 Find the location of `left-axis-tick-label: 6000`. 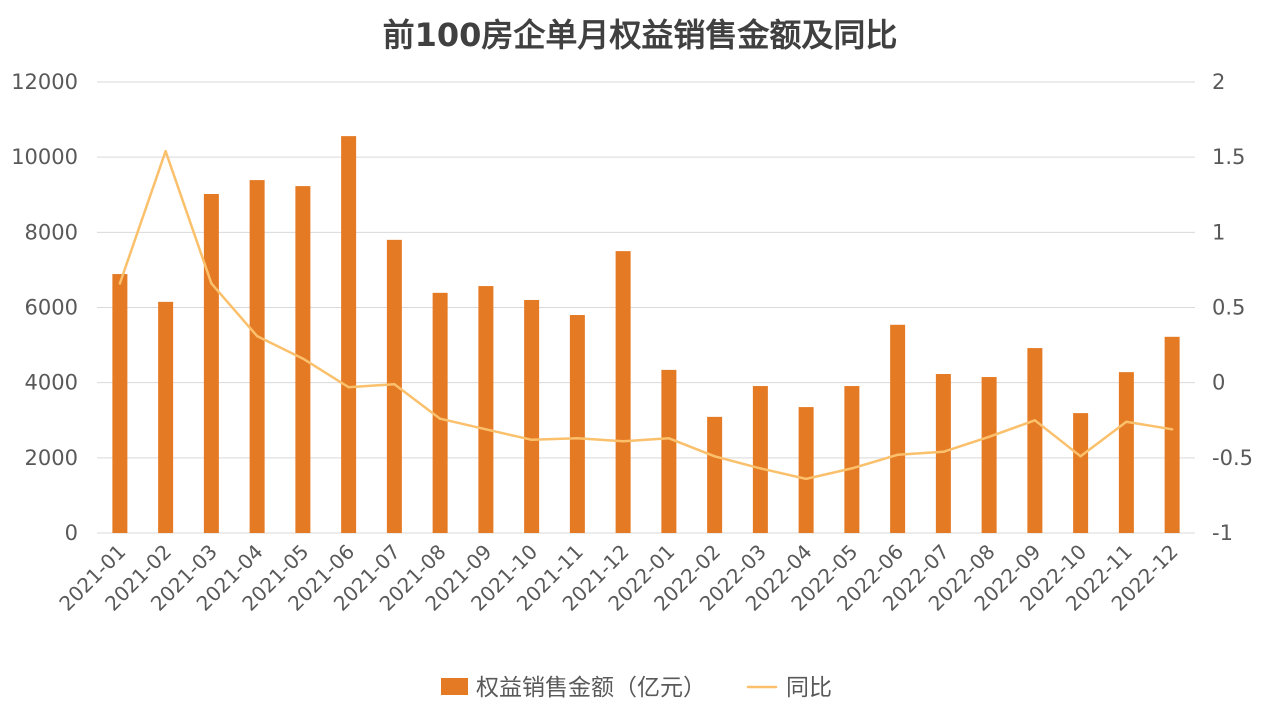

left-axis-tick-label: 6000 is located at coordinates (51, 308).